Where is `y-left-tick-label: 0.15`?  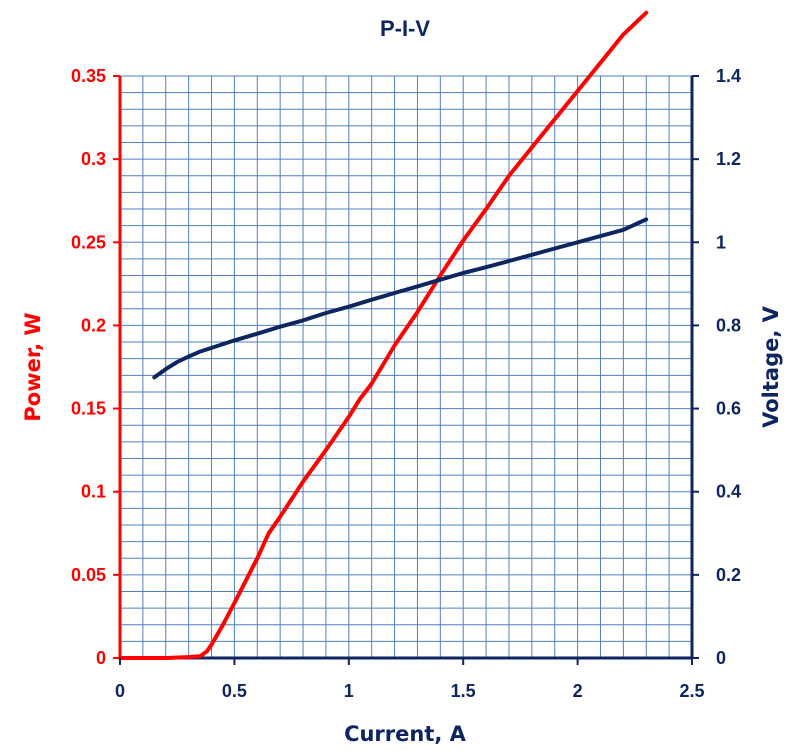 y-left-tick-label: 0.15 is located at coordinates (88, 409).